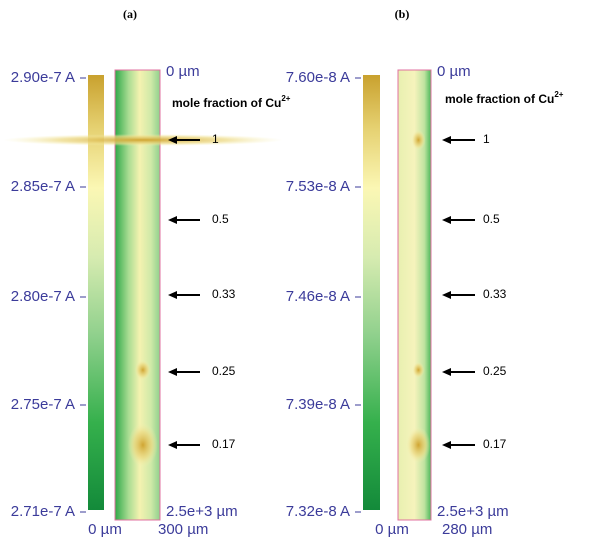  I want to click on colorbar-tick-label: 7.53e-8 A, so click(318, 186).